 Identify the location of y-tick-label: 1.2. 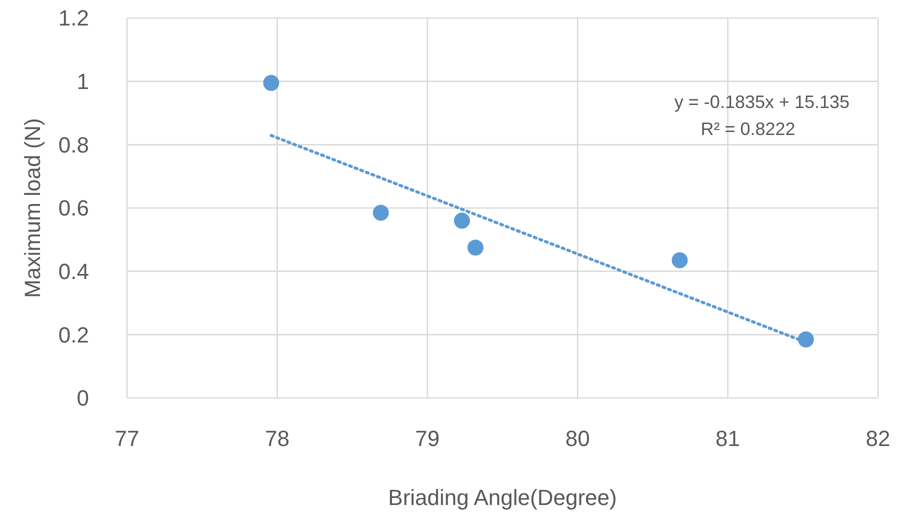
(73, 18).